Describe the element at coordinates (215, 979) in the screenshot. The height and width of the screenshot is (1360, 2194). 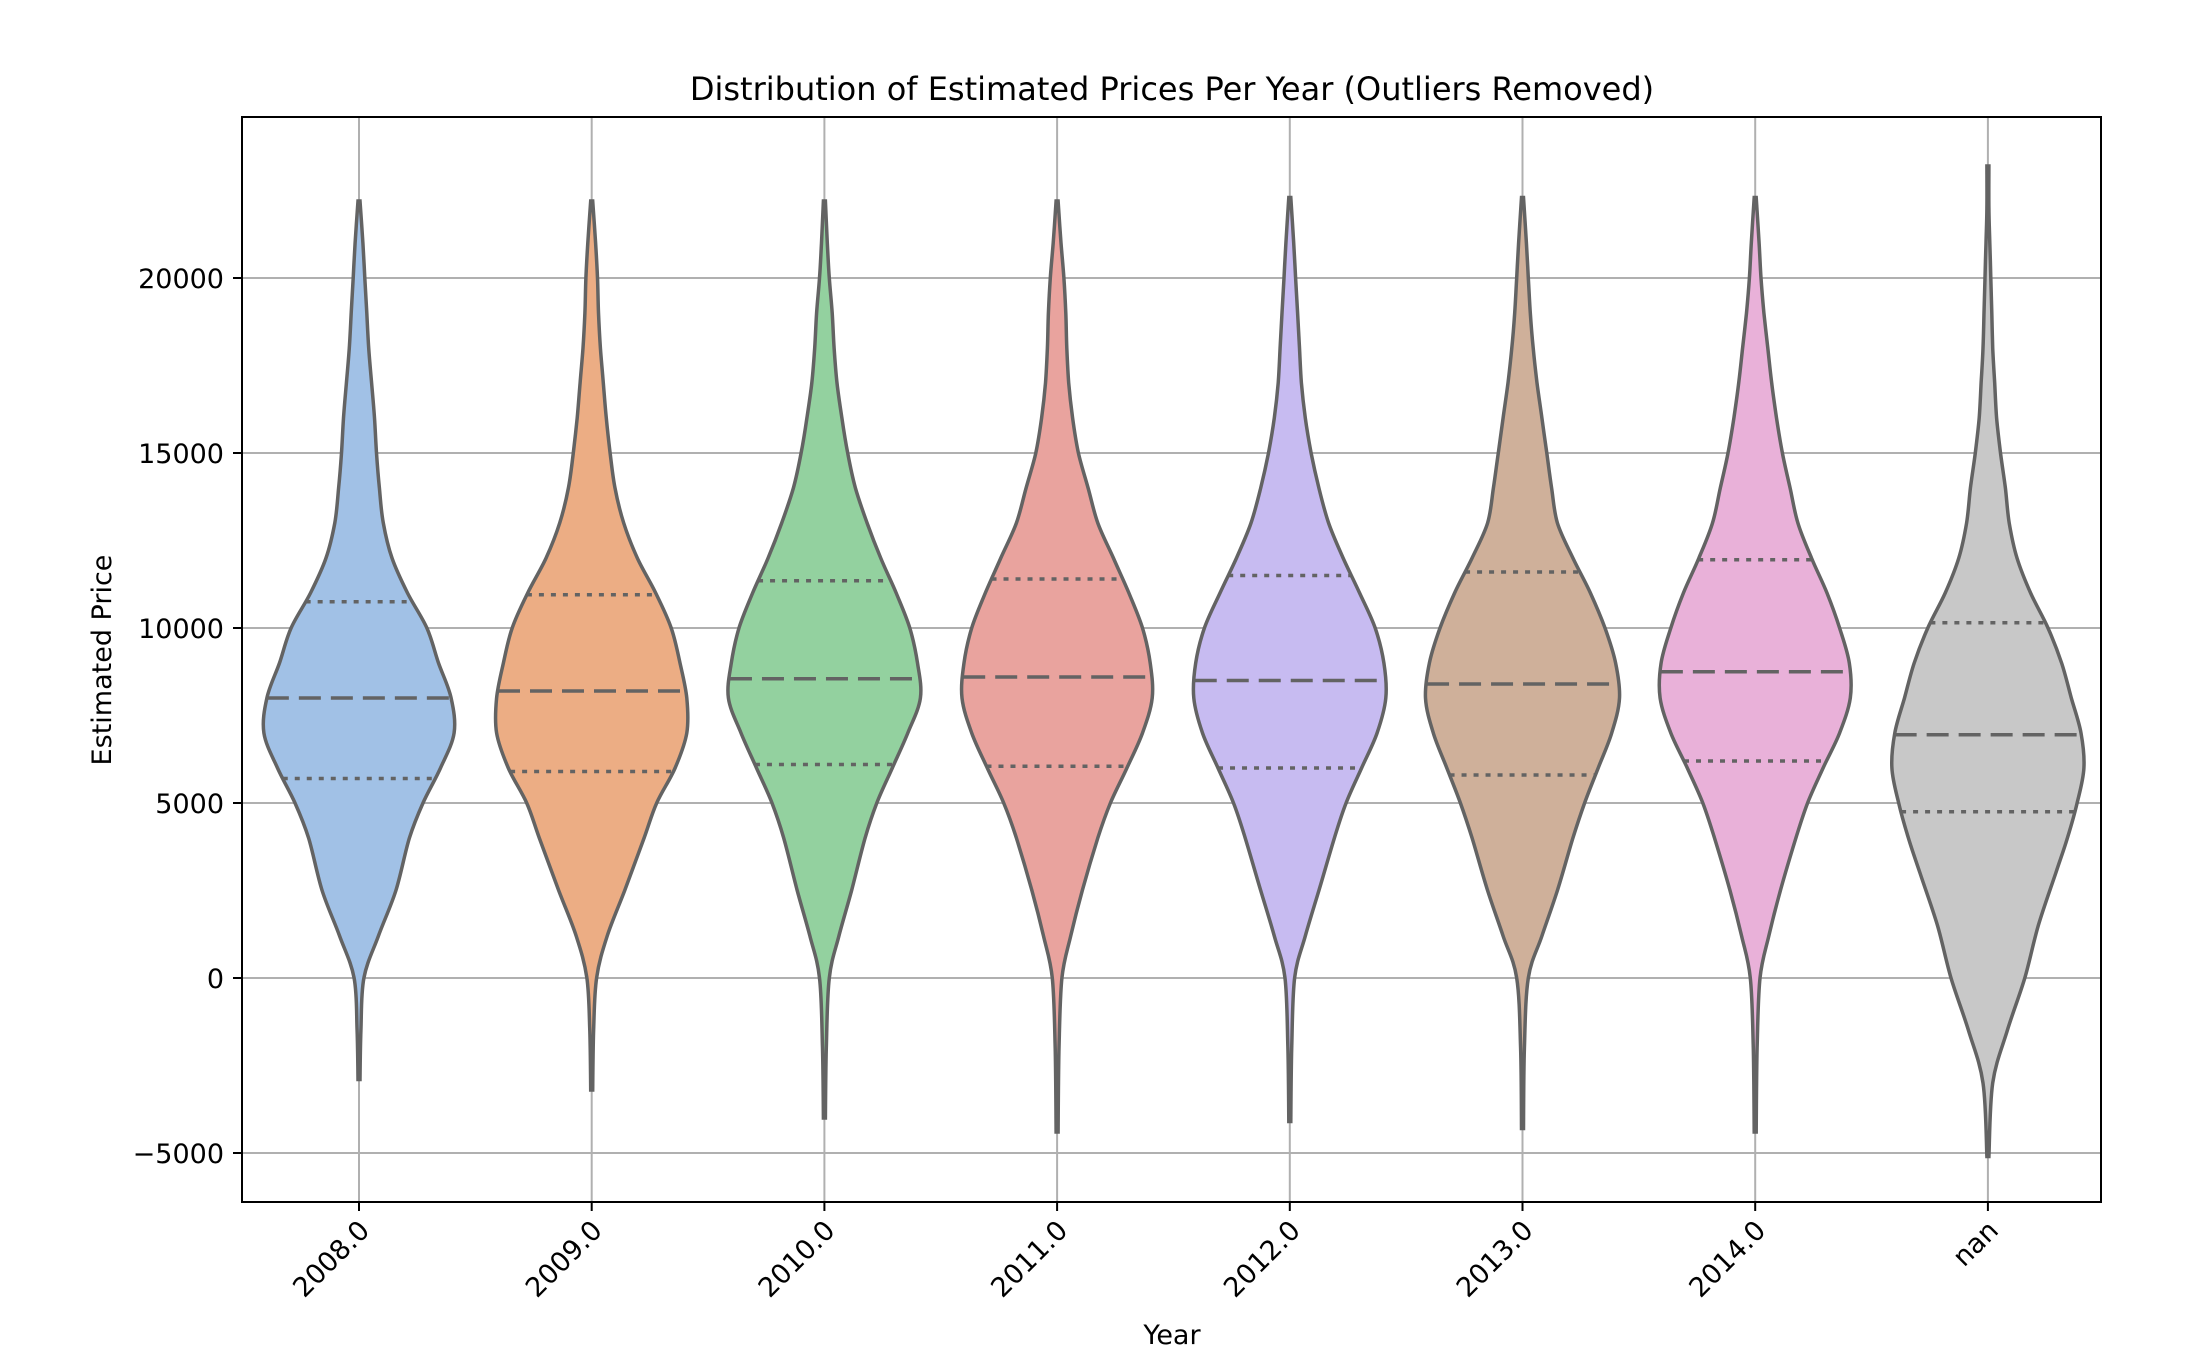
I see `y-tick-label: 0` at that location.